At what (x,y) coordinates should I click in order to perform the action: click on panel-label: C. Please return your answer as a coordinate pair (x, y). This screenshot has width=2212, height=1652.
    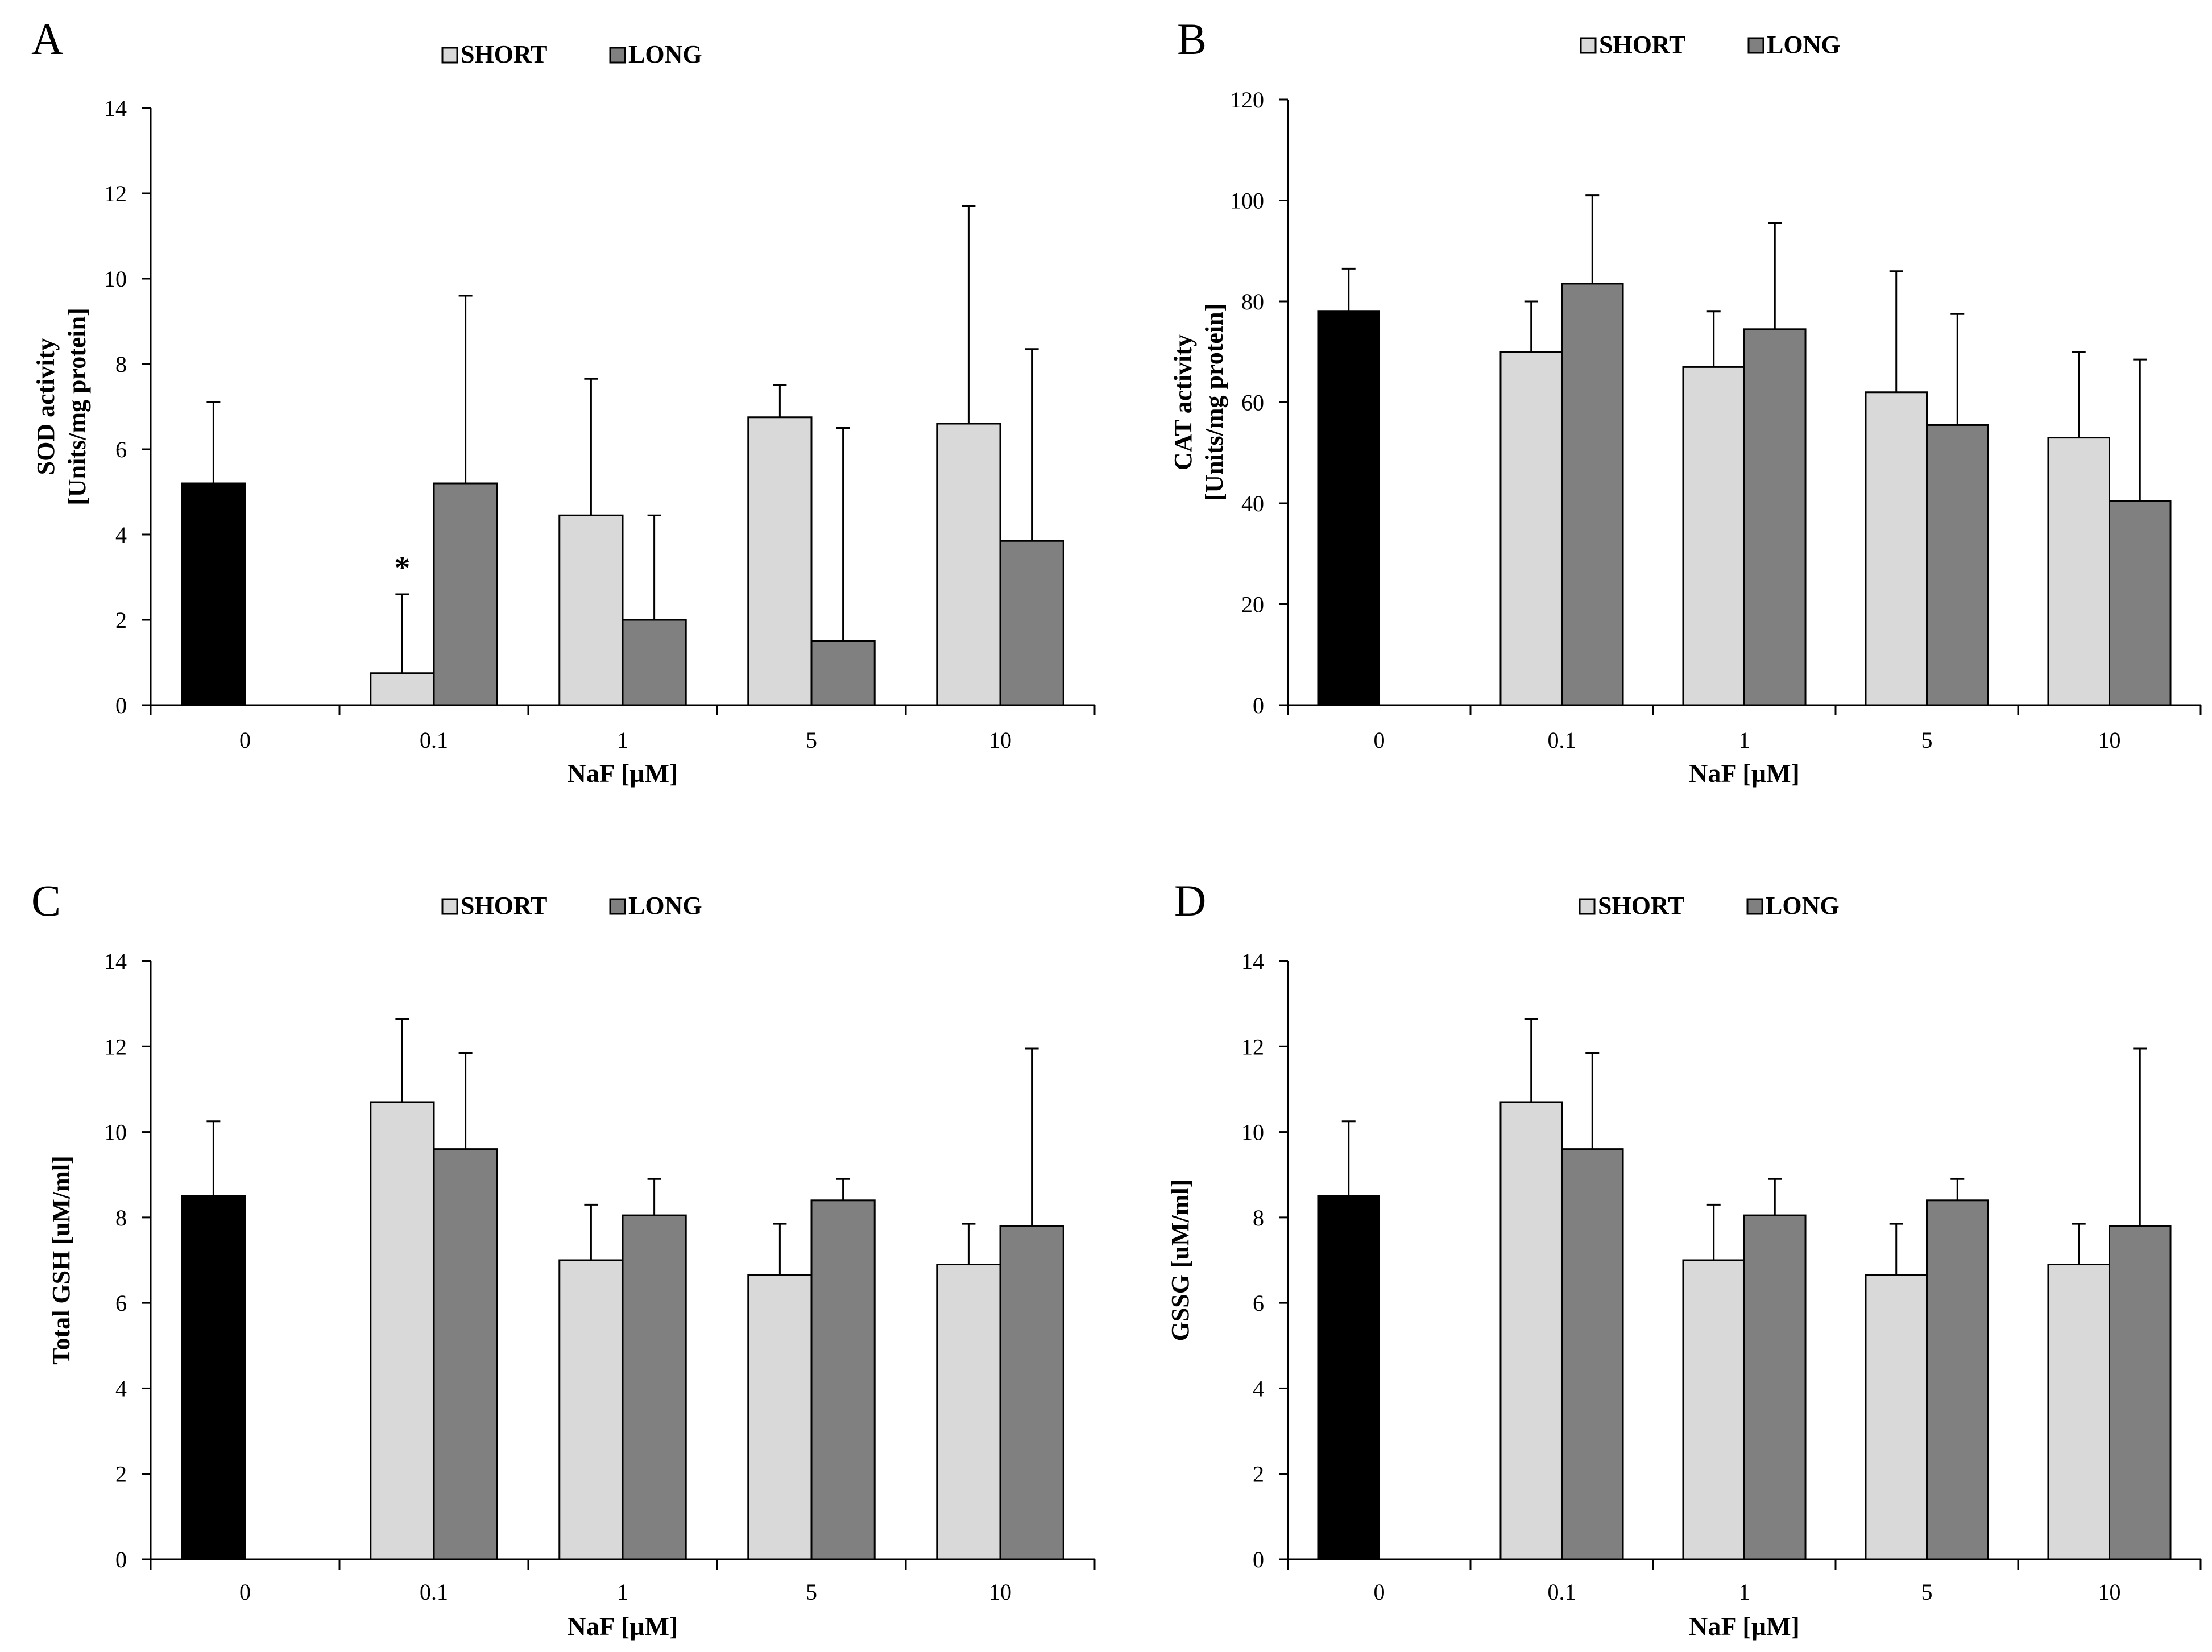
    Looking at the image, I should click on (46, 900).